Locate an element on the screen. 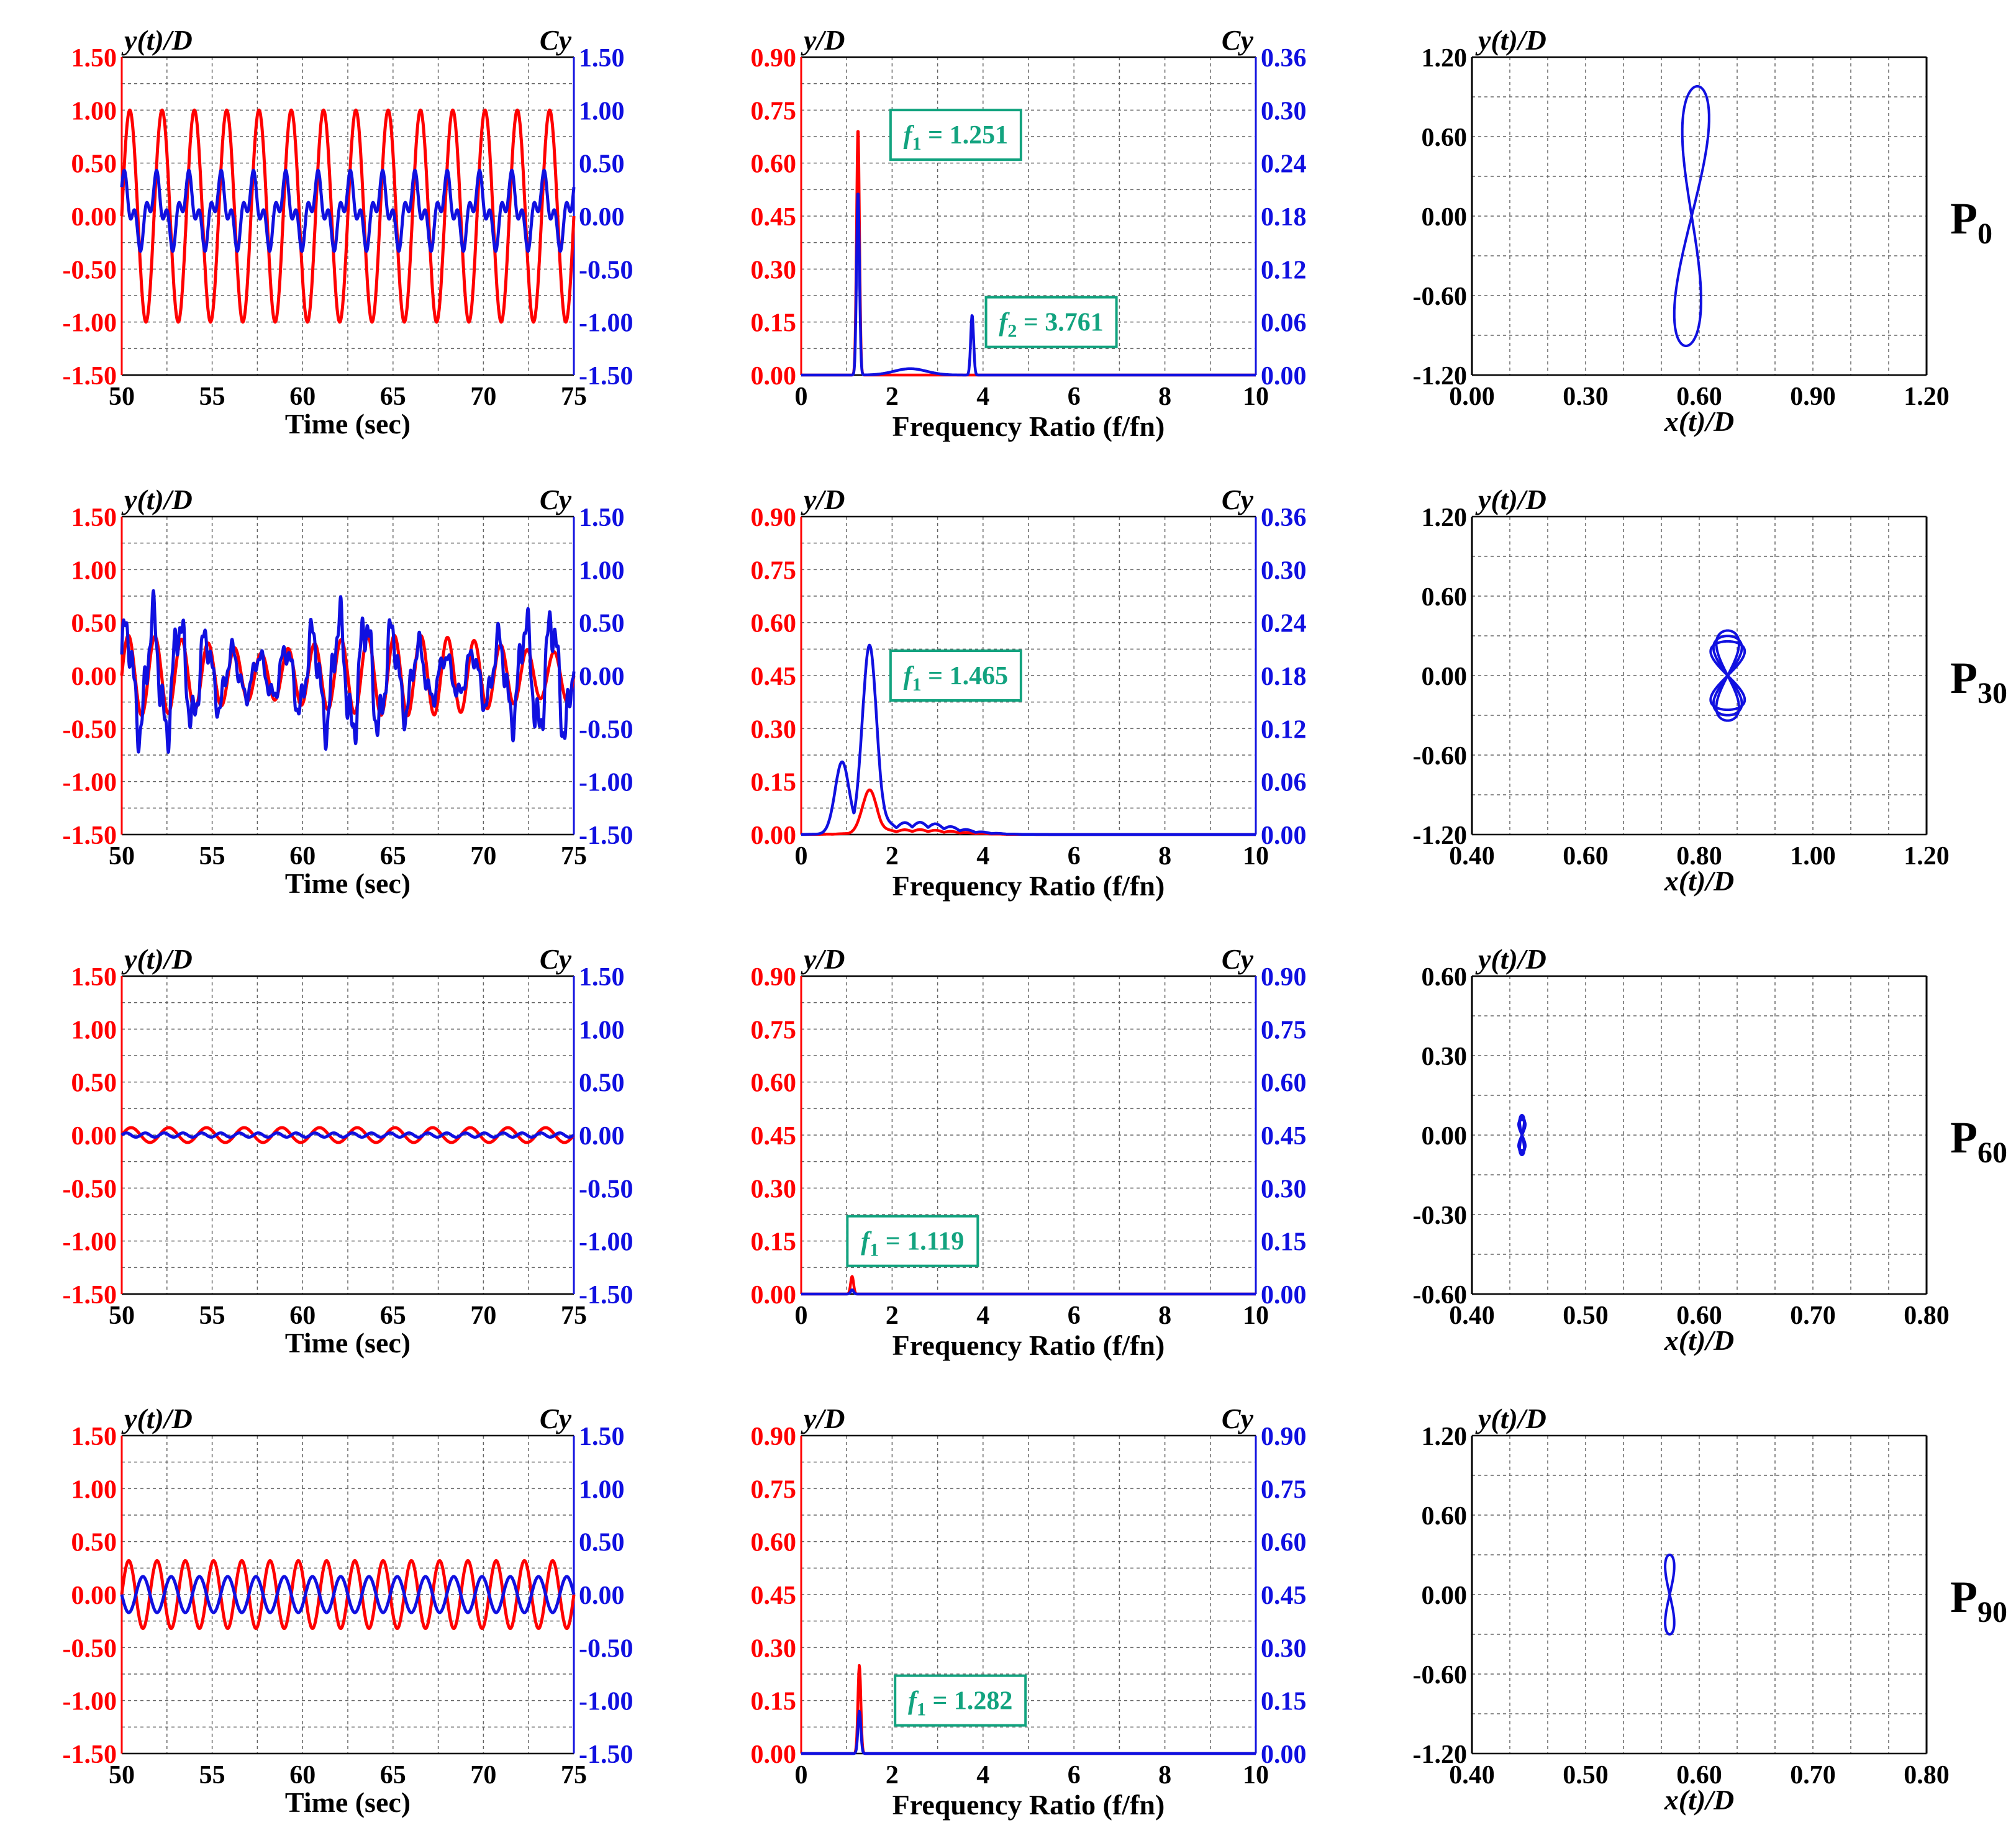 The width and height of the screenshot is (2016, 1833). sp-right-tick: 0.06 is located at coordinates (1284, 783).